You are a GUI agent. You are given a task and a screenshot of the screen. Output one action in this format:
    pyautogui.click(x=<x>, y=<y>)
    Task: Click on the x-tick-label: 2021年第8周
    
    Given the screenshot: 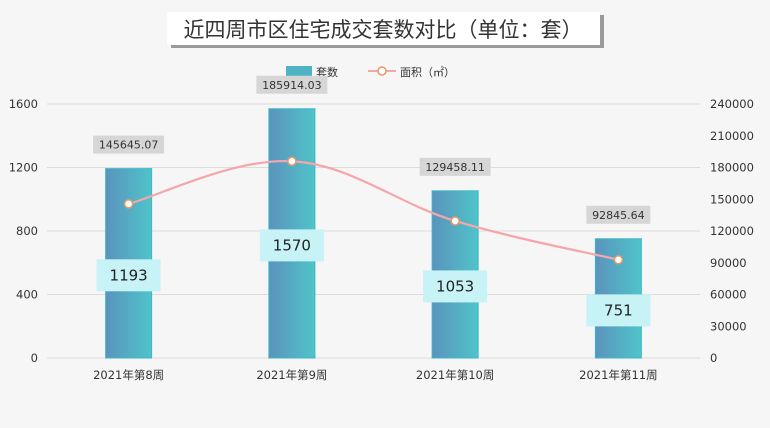 What is the action you would take?
    pyautogui.click(x=128, y=375)
    